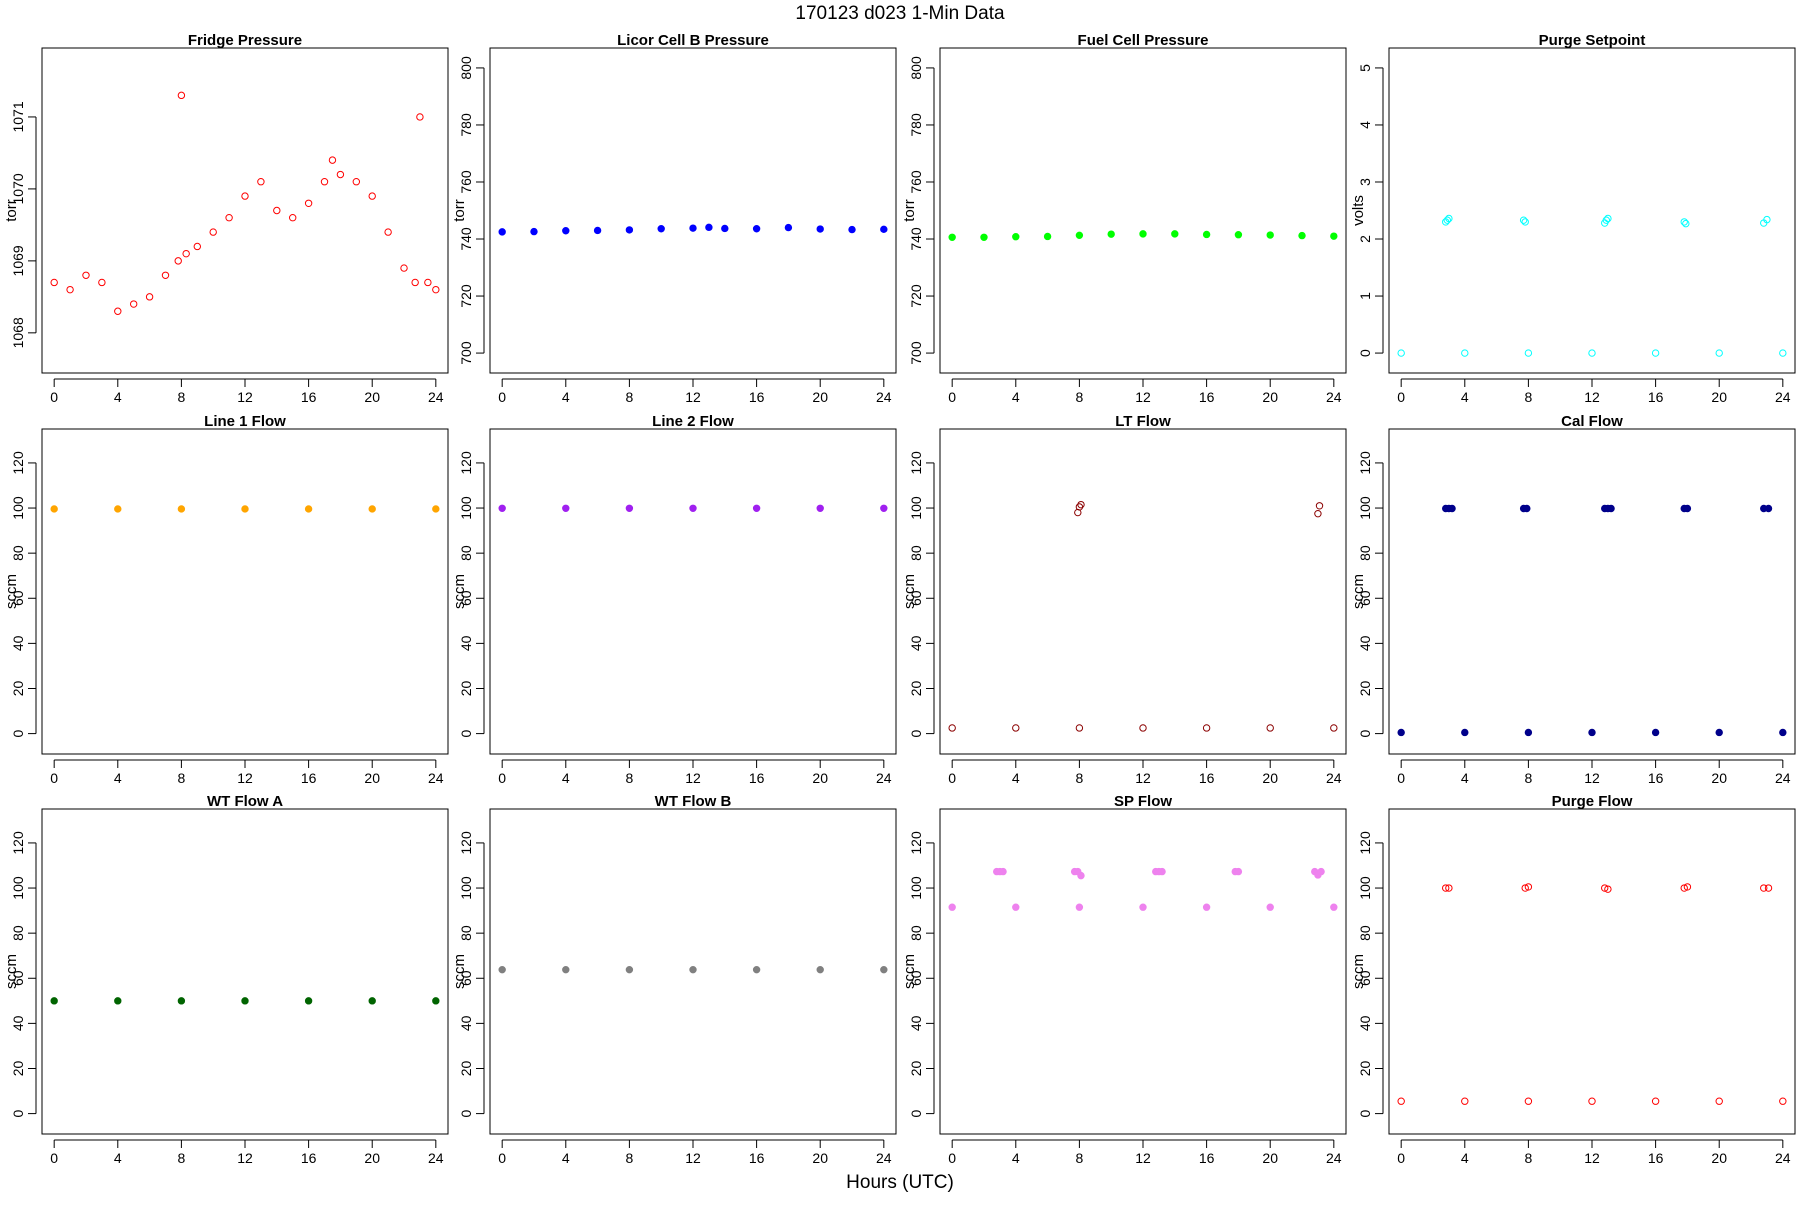  Describe the element at coordinates (693, 801) in the screenshot. I see `panel-title: WT Flow B` at that location.